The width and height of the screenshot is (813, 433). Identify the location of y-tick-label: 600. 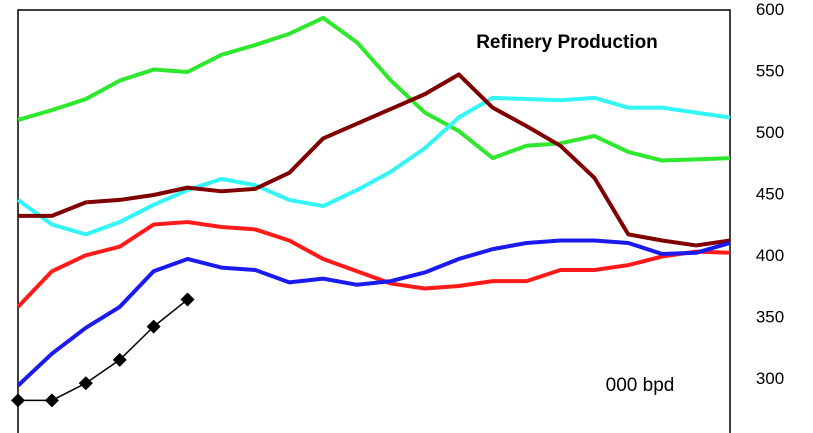
(770, 9).